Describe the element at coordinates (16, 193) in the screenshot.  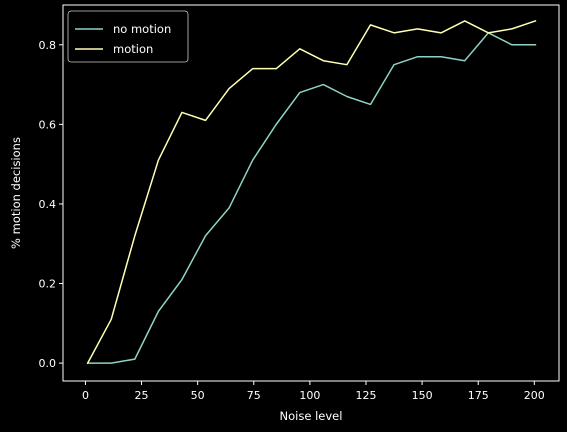
I see `y-axis-label: % motion decisions` at that location.